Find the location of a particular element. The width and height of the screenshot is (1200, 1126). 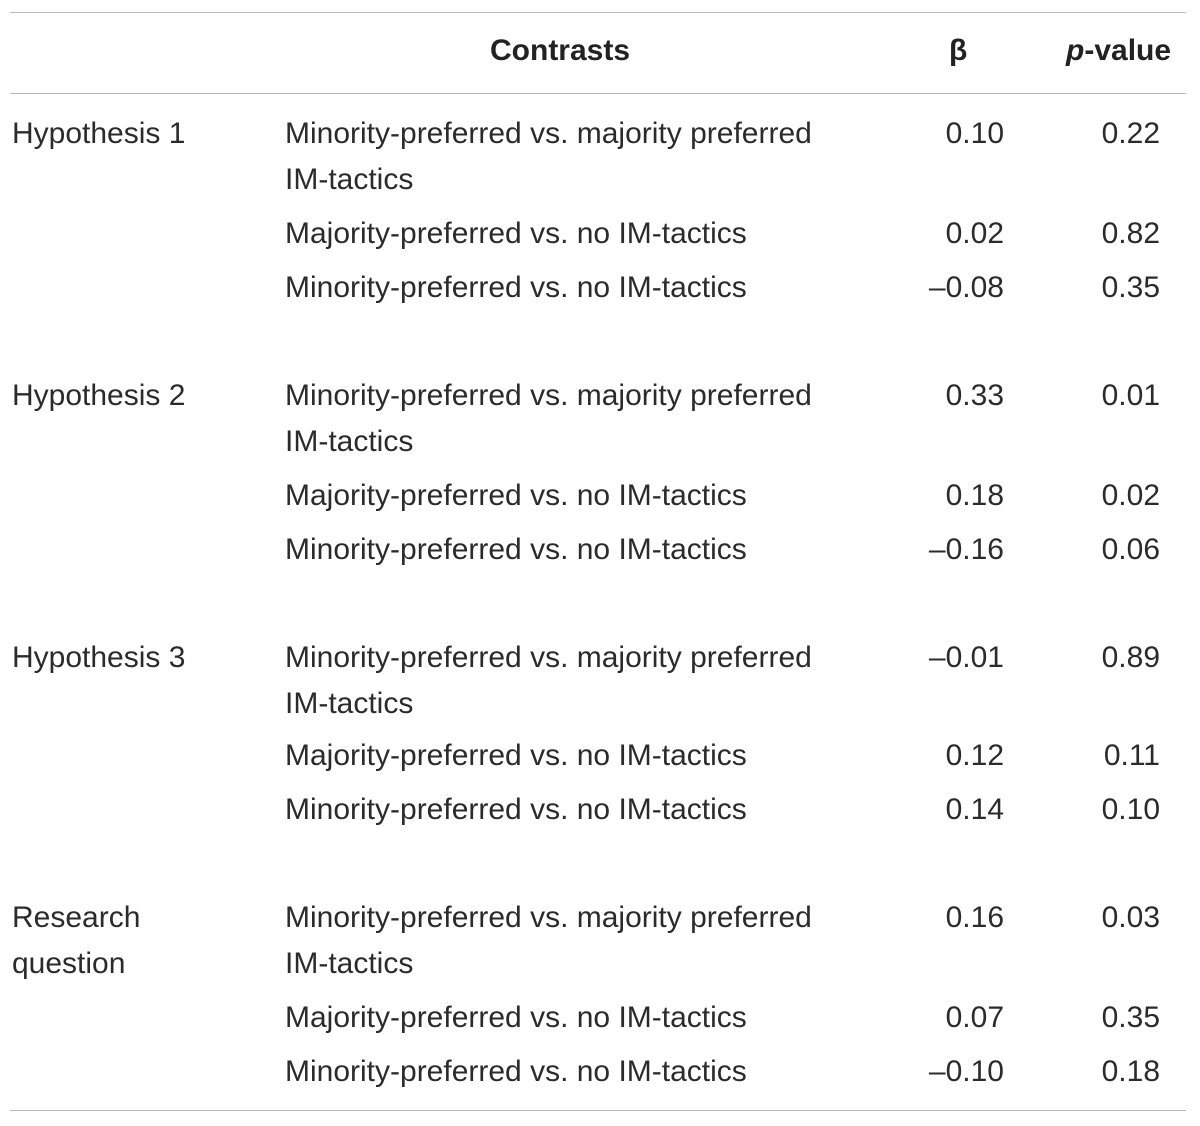

p-value-cell: 0.89 is located at coordinates (1130, 657).